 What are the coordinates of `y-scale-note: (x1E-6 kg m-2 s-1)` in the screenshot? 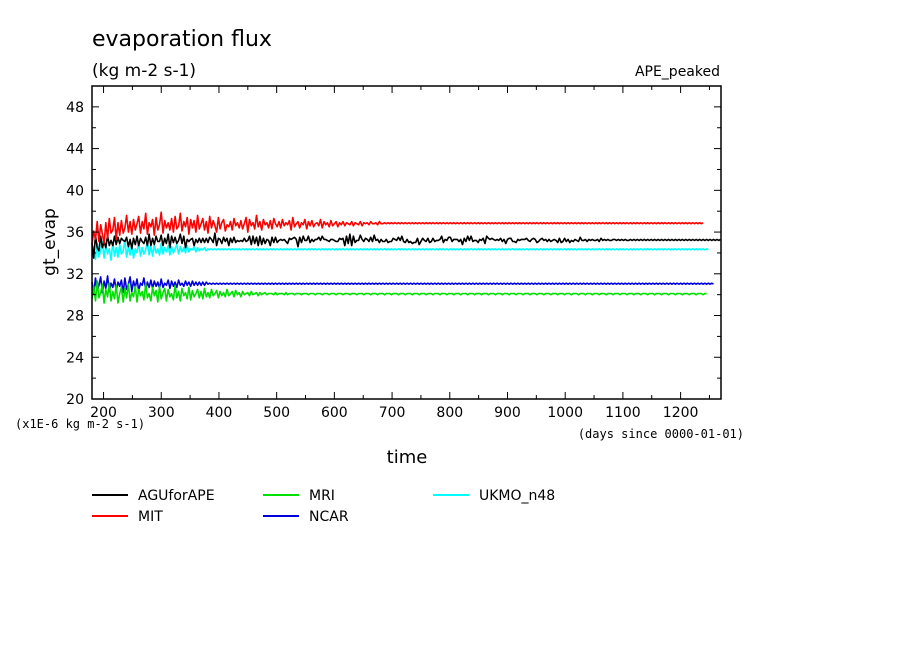 It's located at (80, 424).